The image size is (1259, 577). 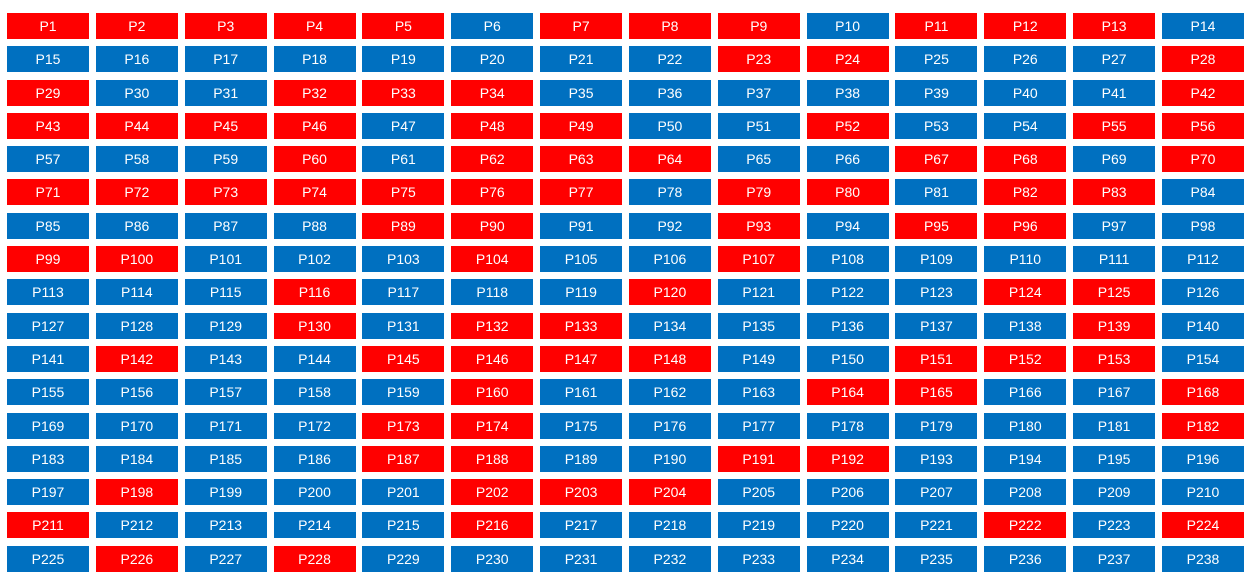 I want to click on cell-p126: P126, so click(x=1202, y=292).